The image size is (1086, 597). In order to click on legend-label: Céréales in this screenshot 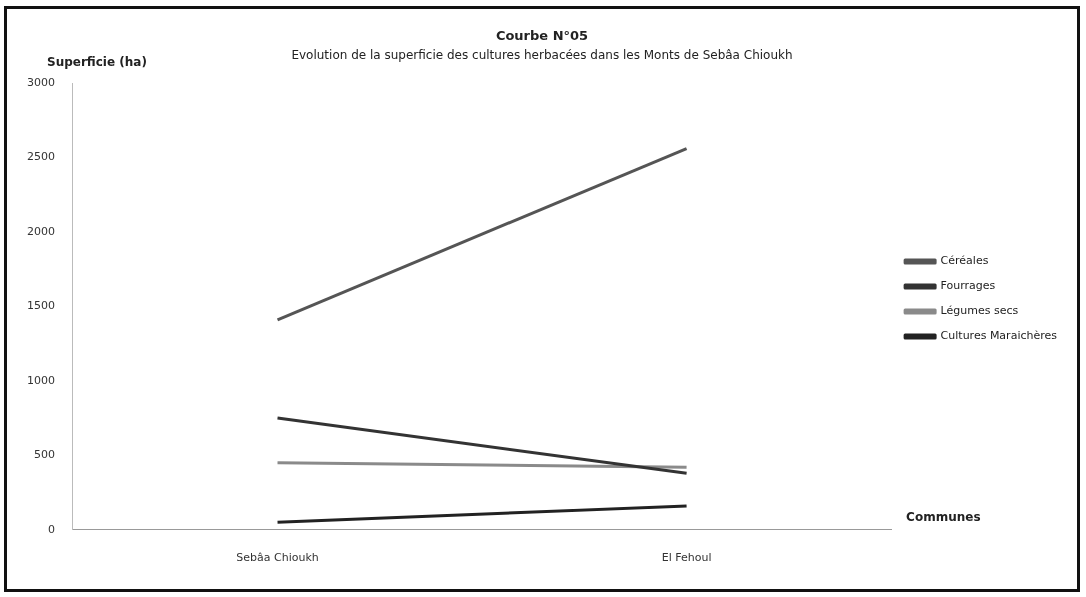, I will do `click(964, 261)`.